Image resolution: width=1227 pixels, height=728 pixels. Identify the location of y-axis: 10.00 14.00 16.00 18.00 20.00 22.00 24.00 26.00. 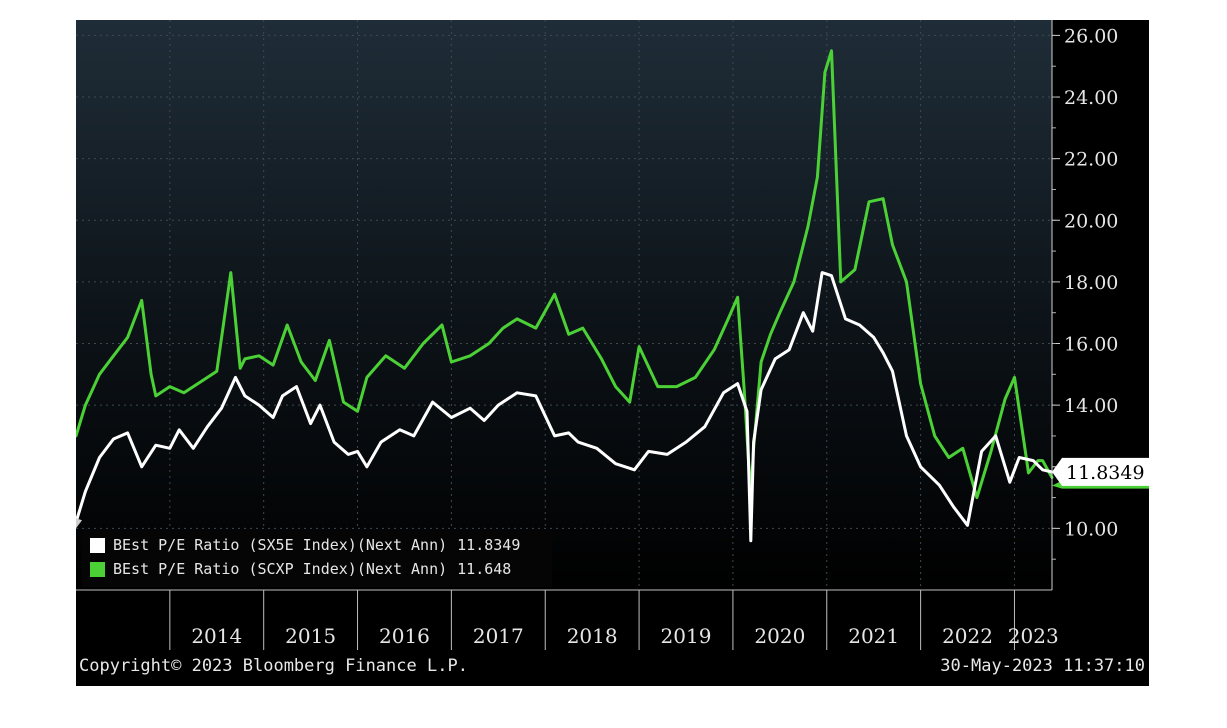
(1084, 305).